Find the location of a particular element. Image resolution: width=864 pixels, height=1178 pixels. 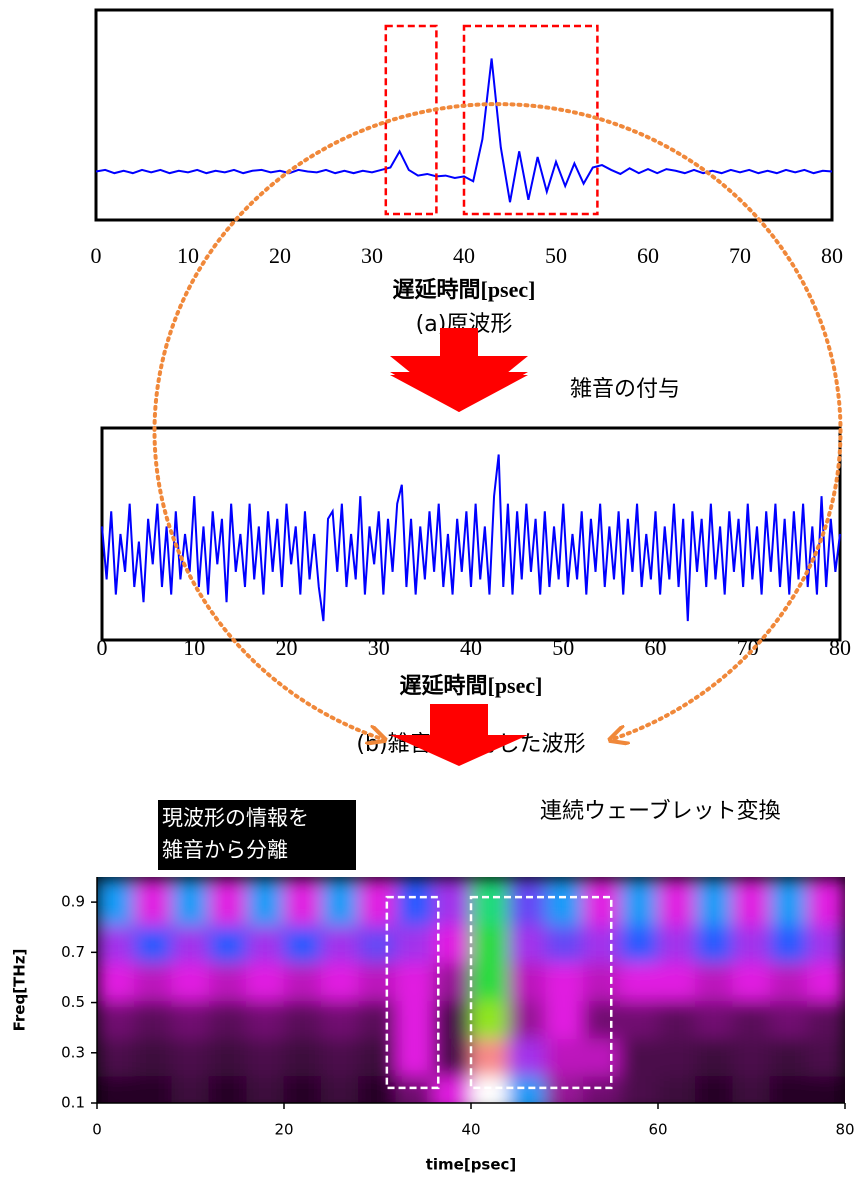

y-tick-label: 0.9 is located at coordinates (73, 902).